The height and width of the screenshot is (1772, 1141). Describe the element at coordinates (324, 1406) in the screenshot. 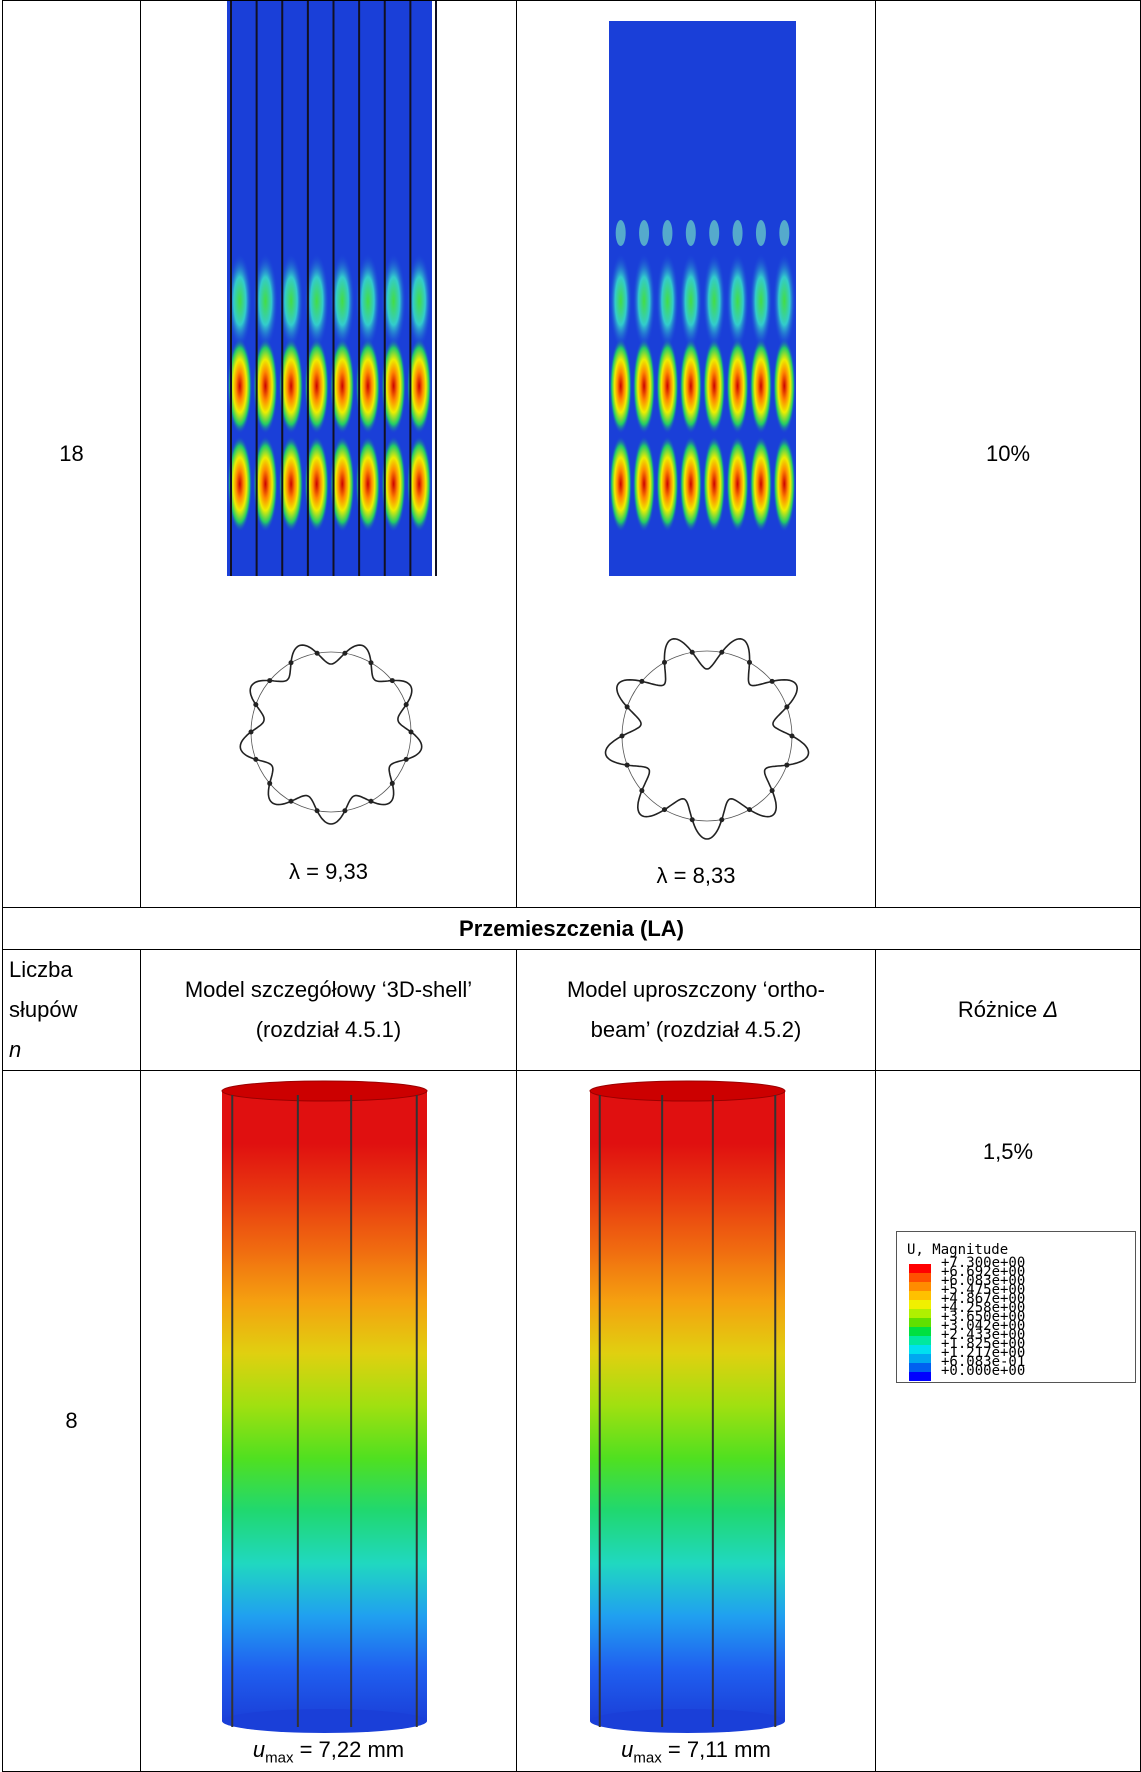

I see `shell-displacement-figure` at that location.